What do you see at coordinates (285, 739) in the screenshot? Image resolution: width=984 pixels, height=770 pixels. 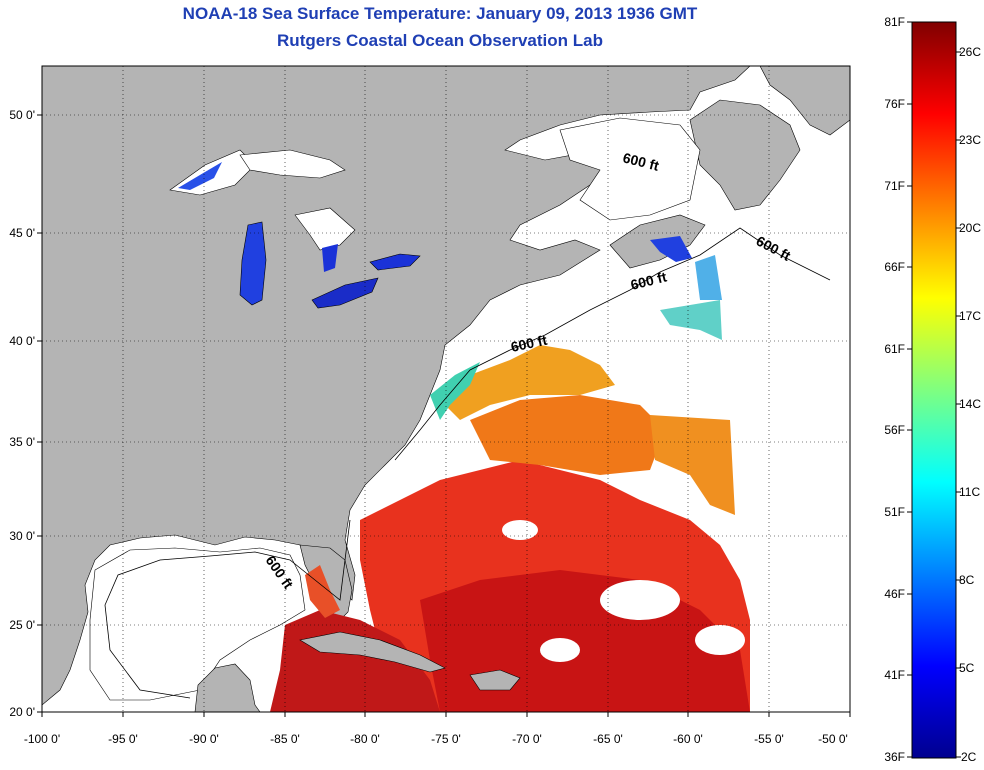 I see `lon-label: -85 0'` at bounding box center [285, 739].